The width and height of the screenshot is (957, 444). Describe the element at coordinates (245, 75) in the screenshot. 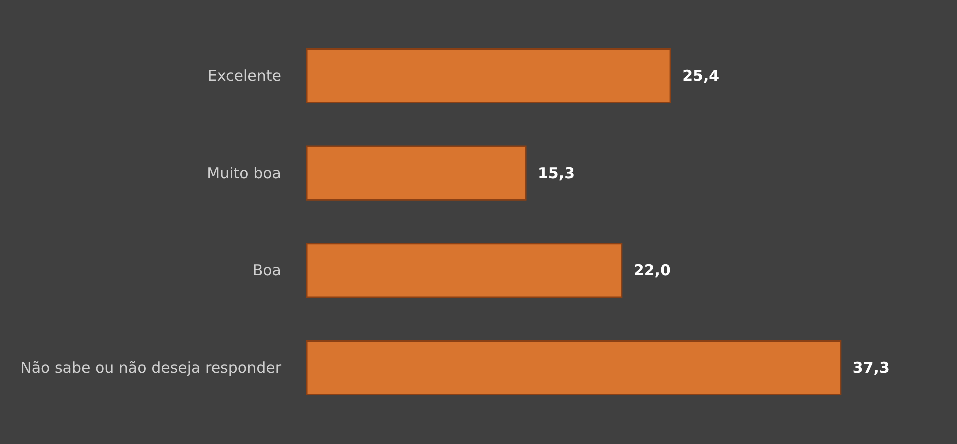

I see `y-tick-label: Excelente` at that location.